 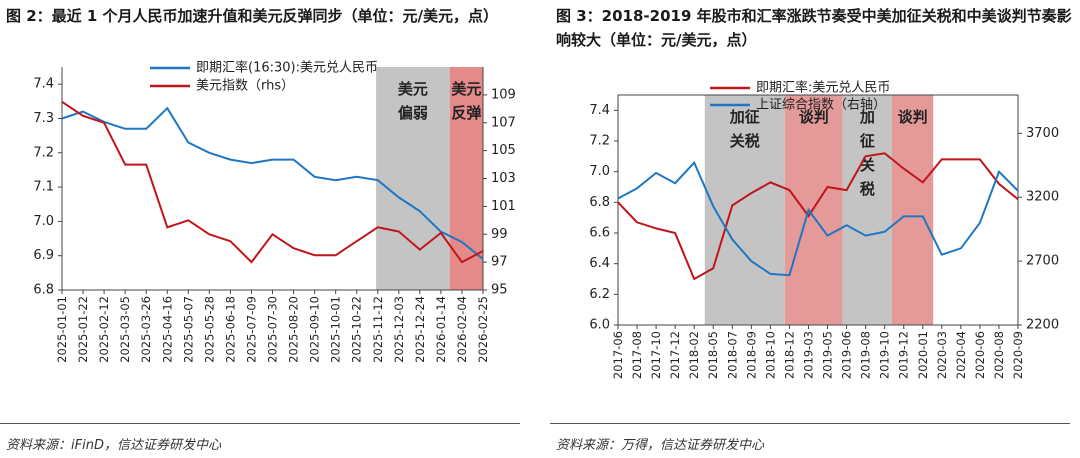 I want to click on y2-tick-label: 2700, so click(x=1042, y=261).